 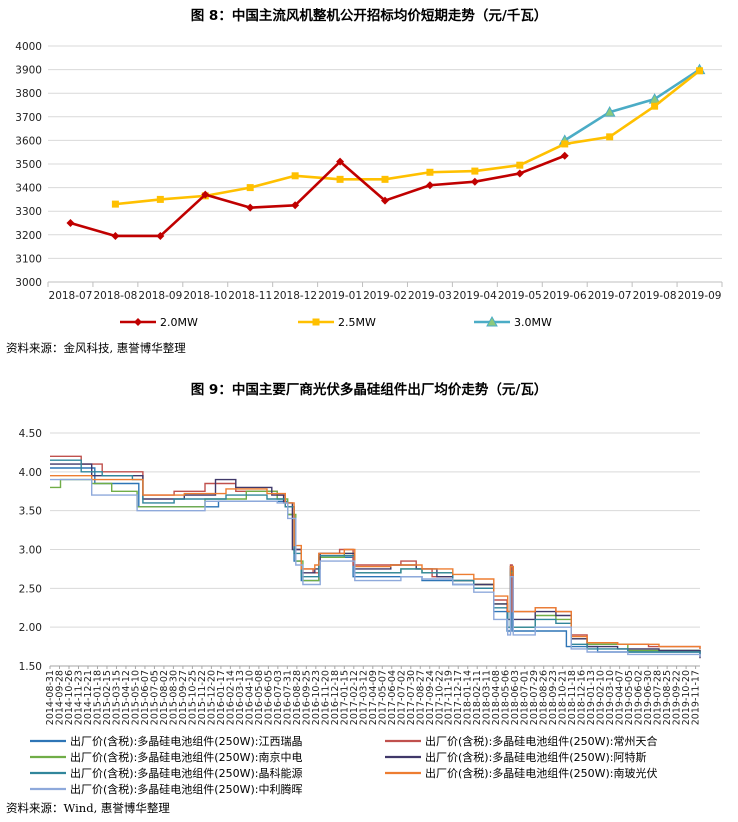 What do you see at coordinates (186, 757) in the screenshot?
I see `chart2-legend-label: 出厂价(含税):多晶硅电池组件(250W):南京中电` at bounding box center [186, 757].